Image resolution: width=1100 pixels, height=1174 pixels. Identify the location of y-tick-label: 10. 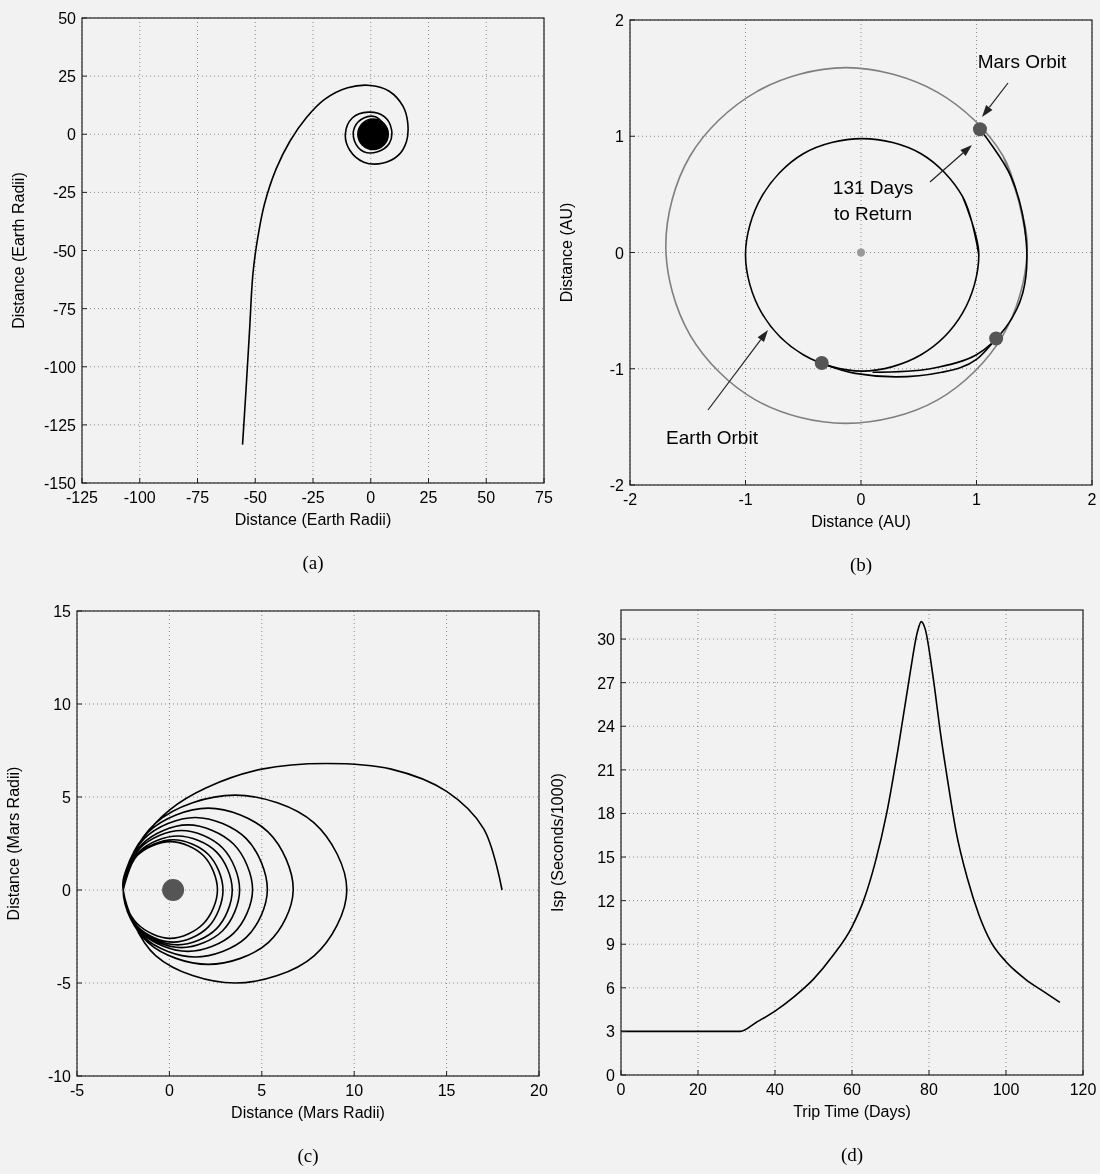
(62, 704).